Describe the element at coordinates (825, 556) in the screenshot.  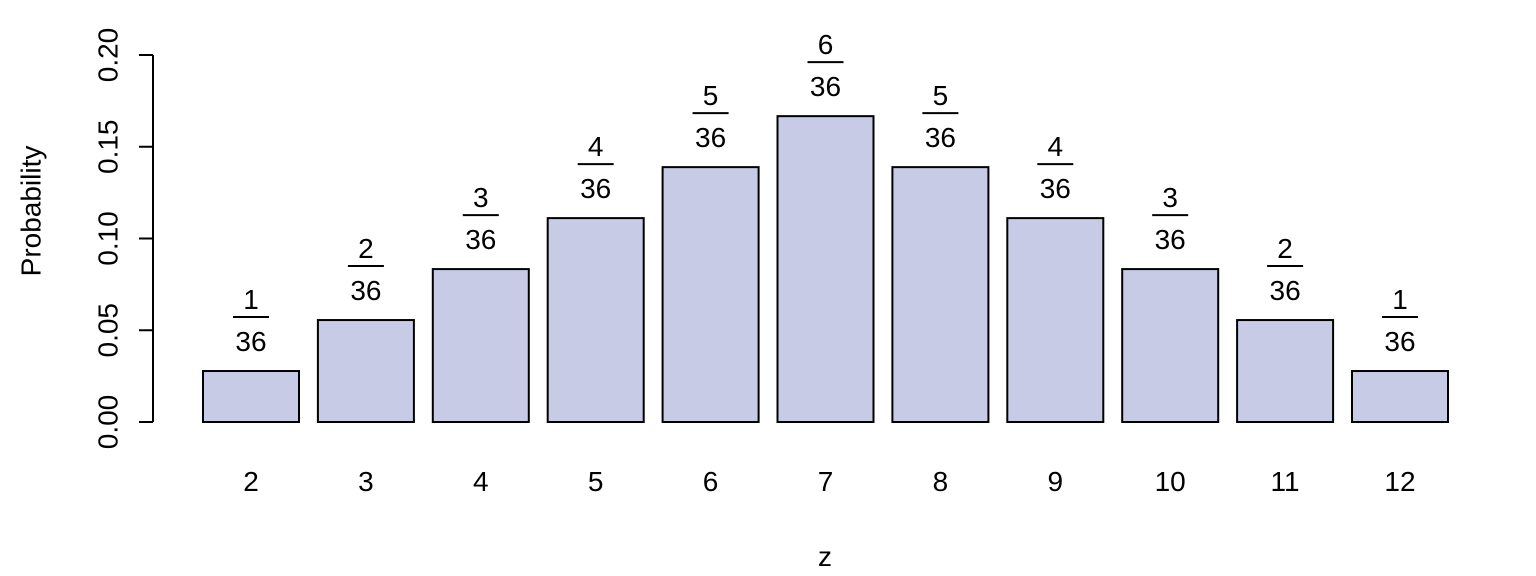
I see `x-axis-title: z` at that location.